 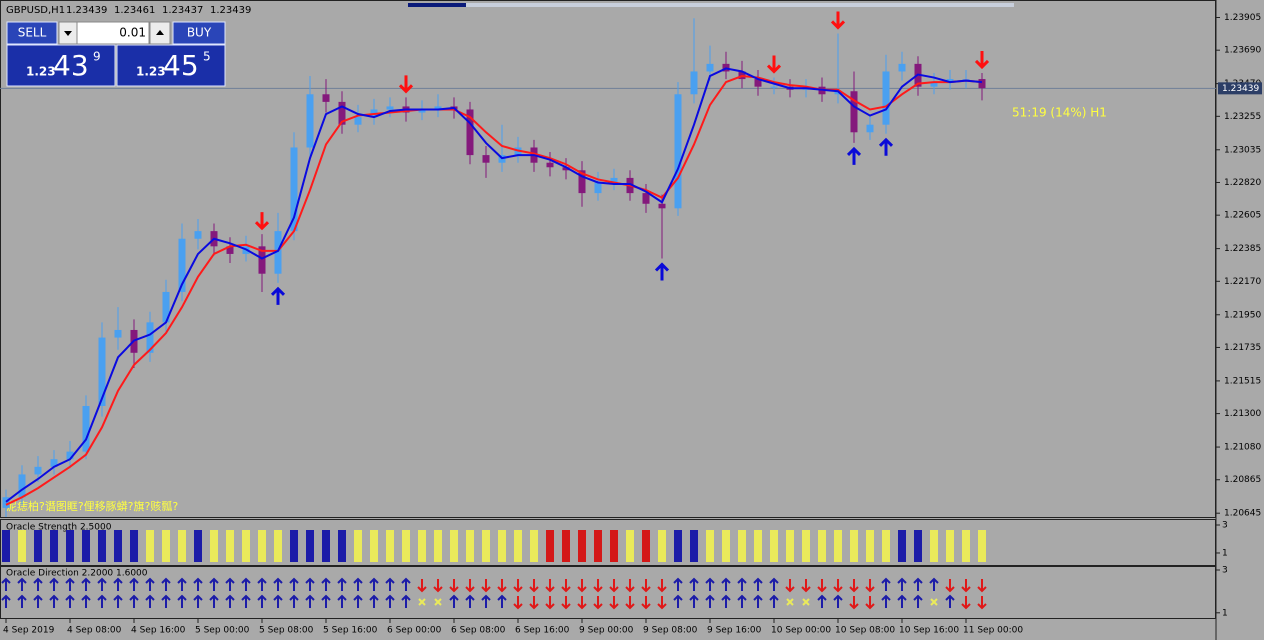 I want to click on x-tick-label: 4 Sep 08:00, so click(x=94, y=631).